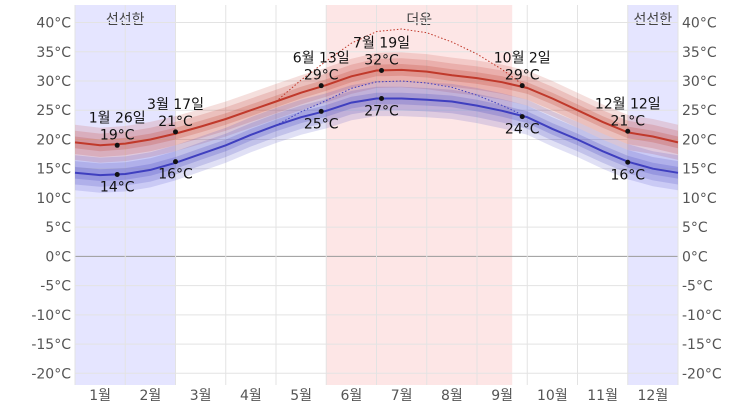  What do you see at coordinates (699, 24) in the screenshot?
I see `y-tick-right: 40°C` at bounding box center [699, 24].